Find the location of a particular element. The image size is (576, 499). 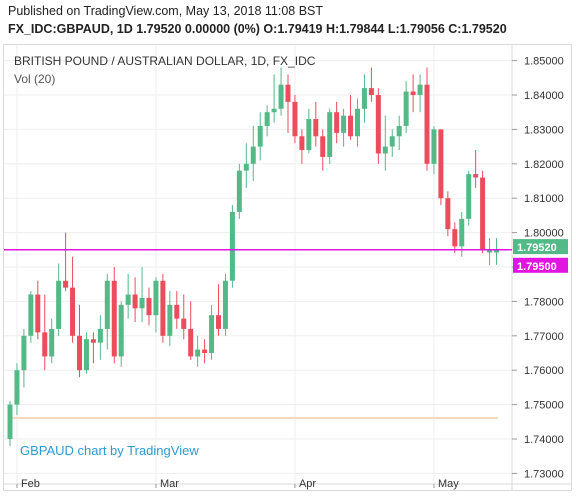

x-tick-label: Feb is located at coordinates (30, 484).